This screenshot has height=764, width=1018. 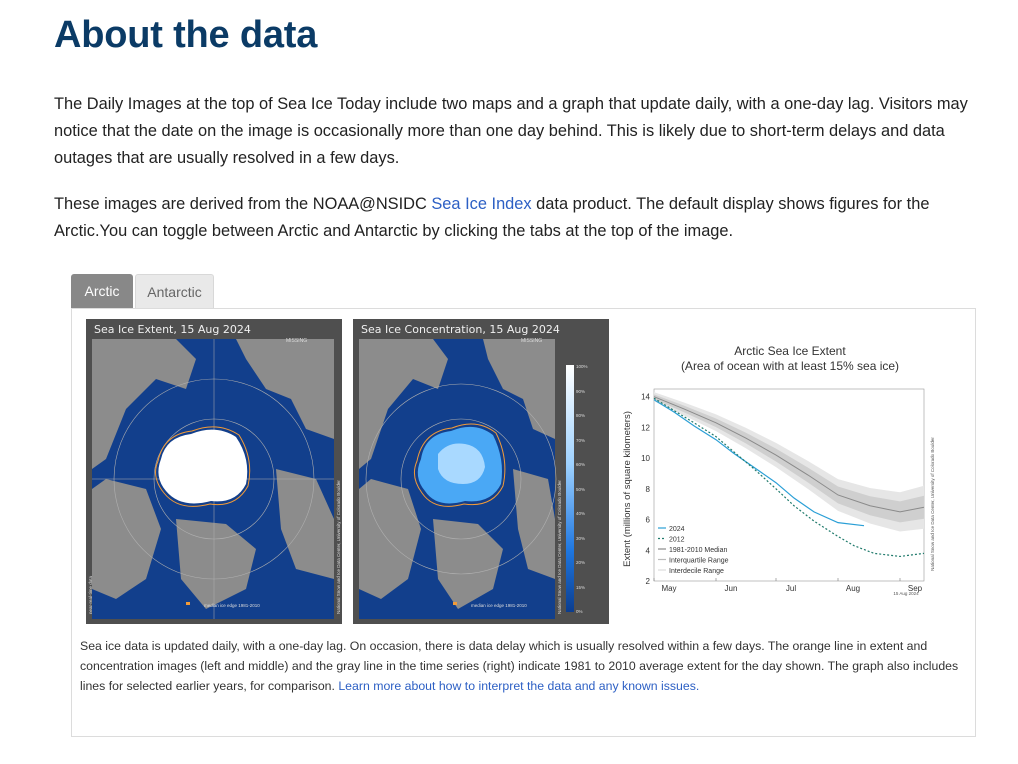 I want to click on colorbar-tick-label: 40%, so click(x=581, y=513).